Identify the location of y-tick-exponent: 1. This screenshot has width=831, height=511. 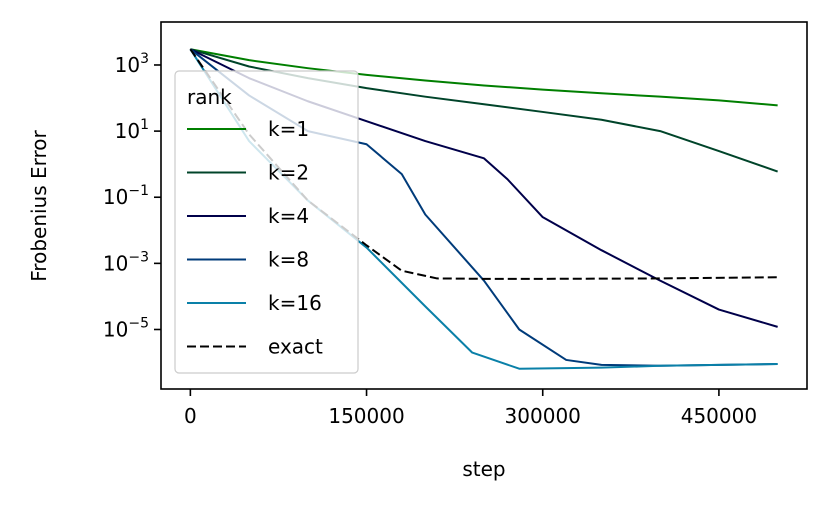
(144, 125).